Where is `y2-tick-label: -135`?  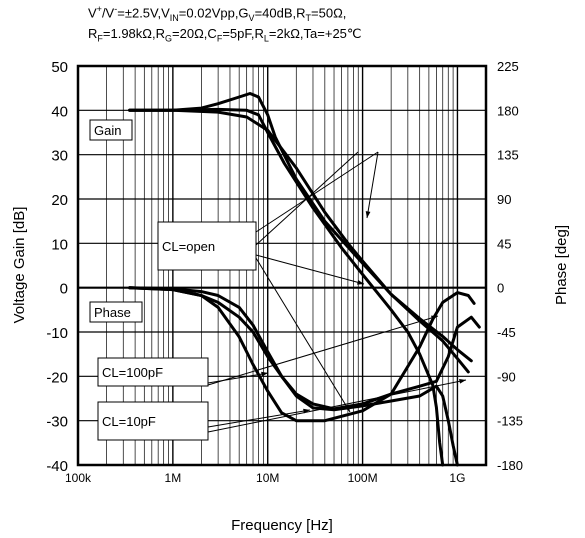 y2-tick-label: -135 is located at coordinates (510, 421).